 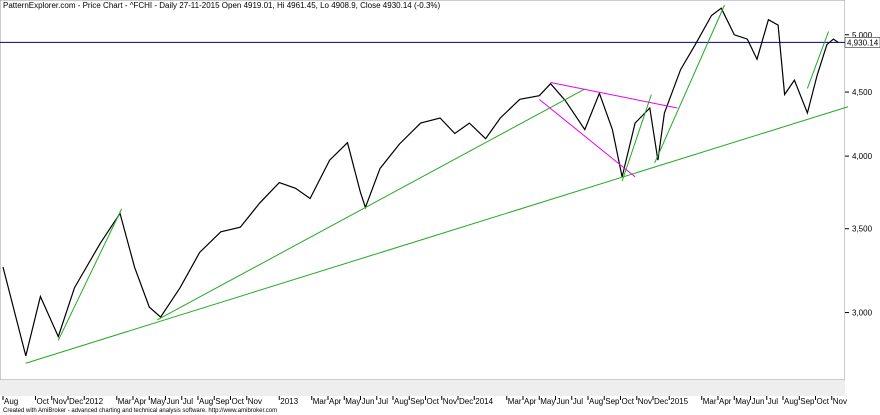 I want to click on last-price-label: 4,930.14, so click(x=863, y=42).